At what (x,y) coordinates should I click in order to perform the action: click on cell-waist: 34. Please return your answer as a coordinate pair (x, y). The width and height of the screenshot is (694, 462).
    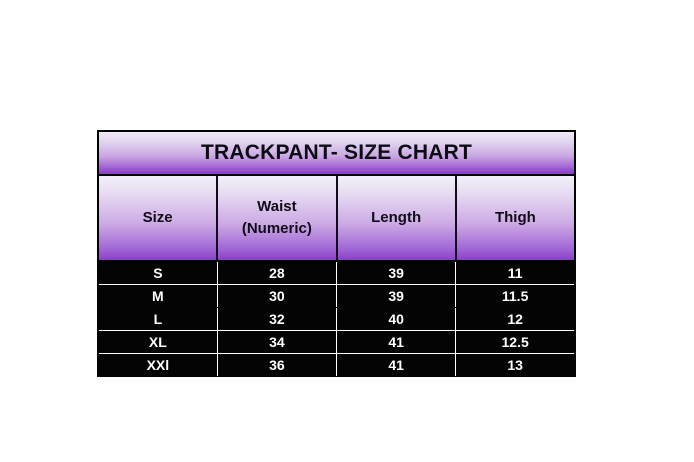
    Looking at the image, I should click on (277, 342).